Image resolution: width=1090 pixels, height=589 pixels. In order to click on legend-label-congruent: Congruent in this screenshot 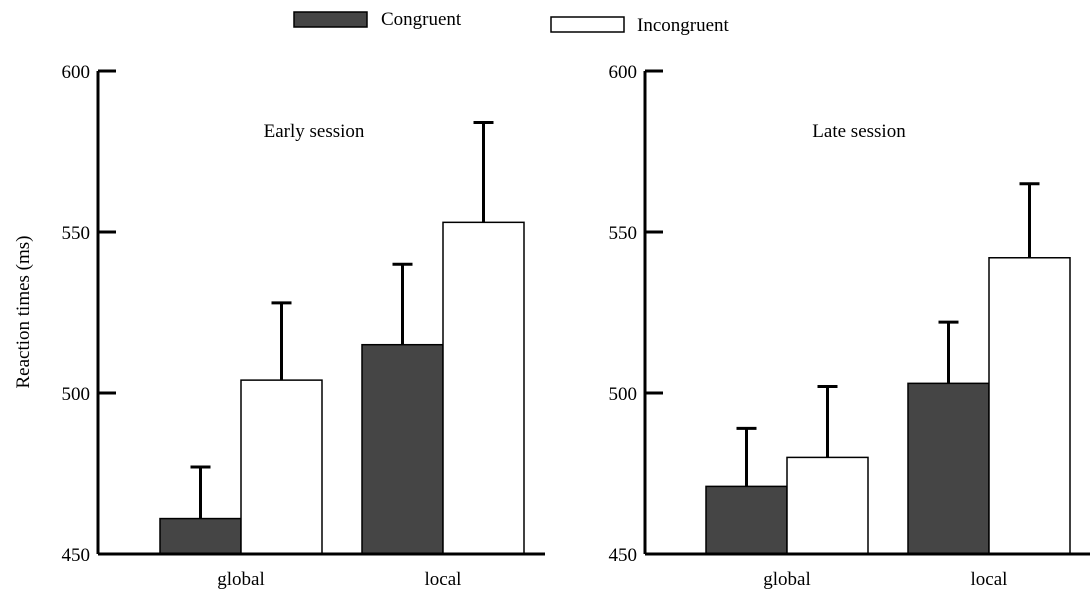, I will do `click(421, 19)`.